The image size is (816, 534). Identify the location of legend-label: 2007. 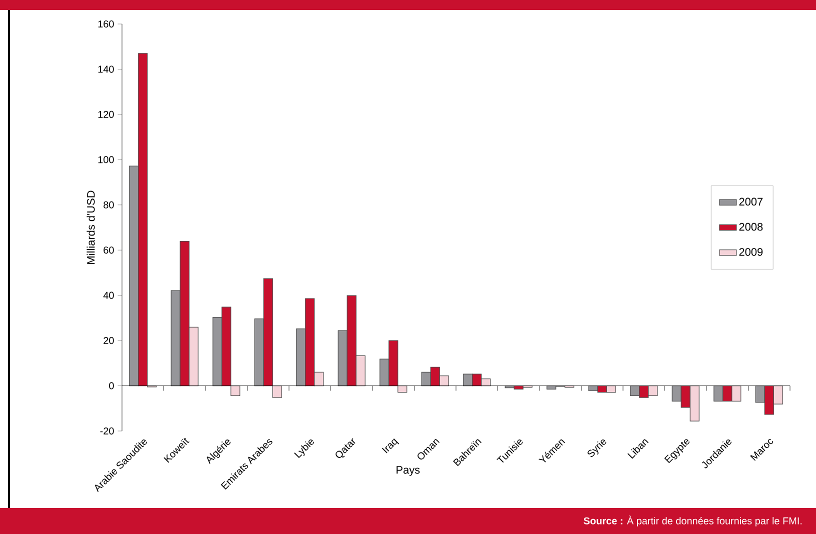
(751, 202).